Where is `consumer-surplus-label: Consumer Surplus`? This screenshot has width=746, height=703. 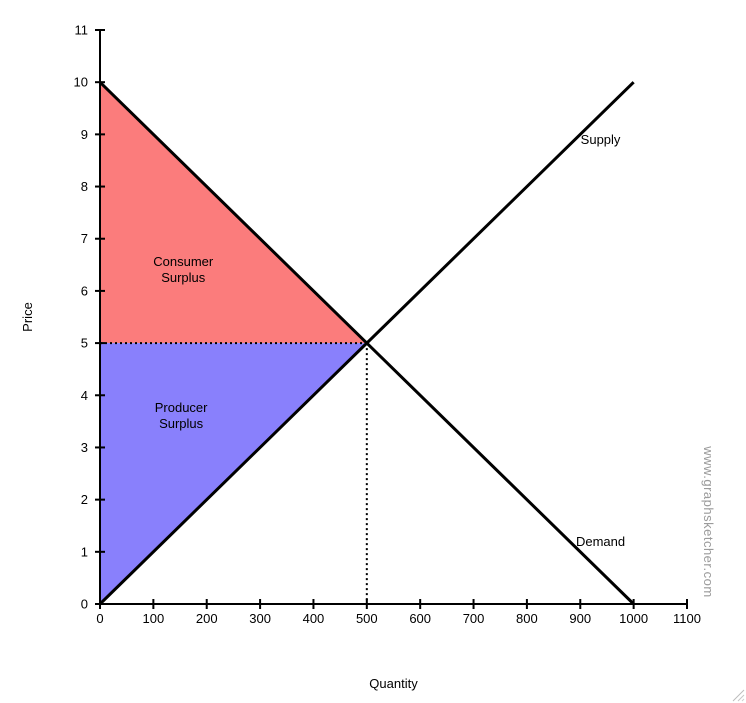
consumer-surplus-label: Consumer Surplus is located at coordinates (183, 269).